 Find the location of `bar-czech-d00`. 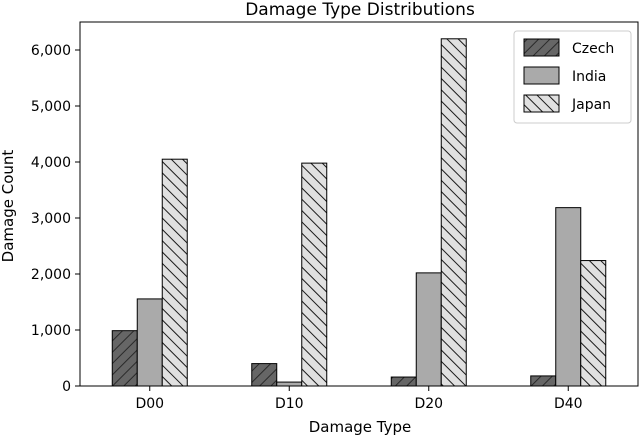

bar-czech-d00 is located at coordinates (124, 358).